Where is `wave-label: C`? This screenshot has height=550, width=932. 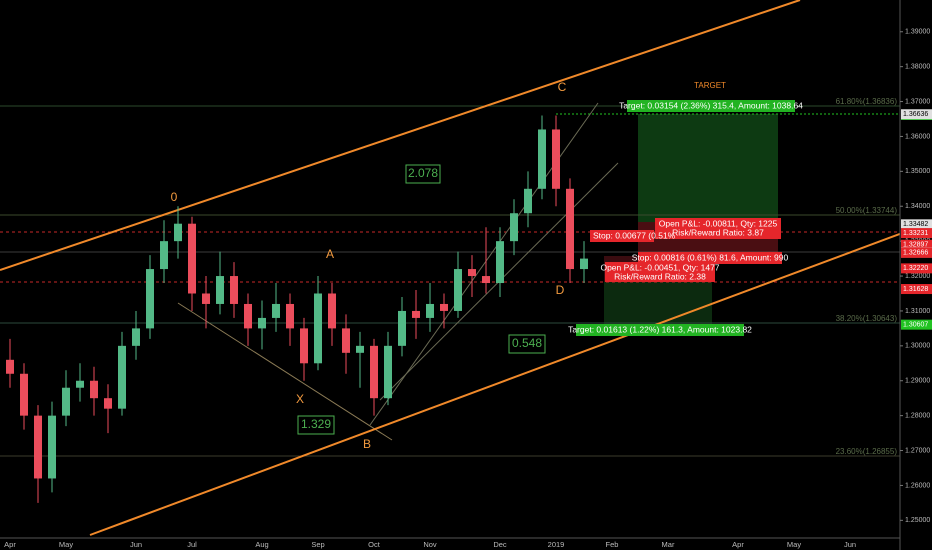
wave-label: C is located at coordinates (562, 87).